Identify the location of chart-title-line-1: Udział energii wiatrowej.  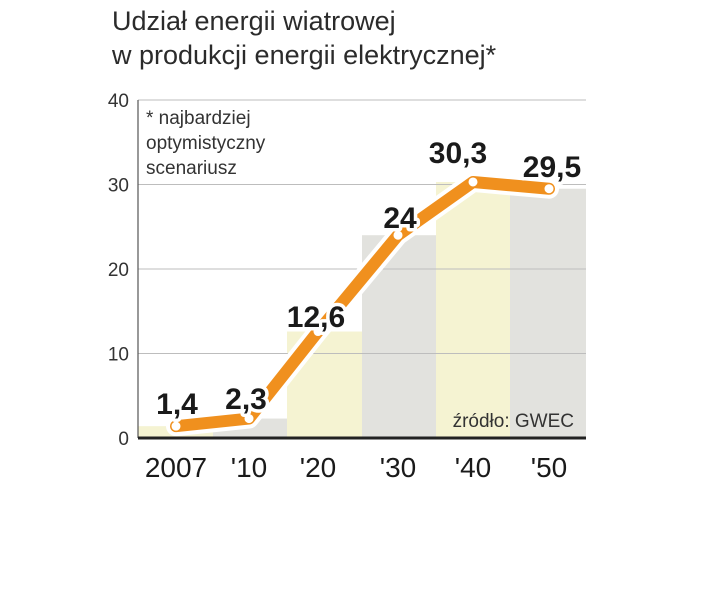
(254, 21).